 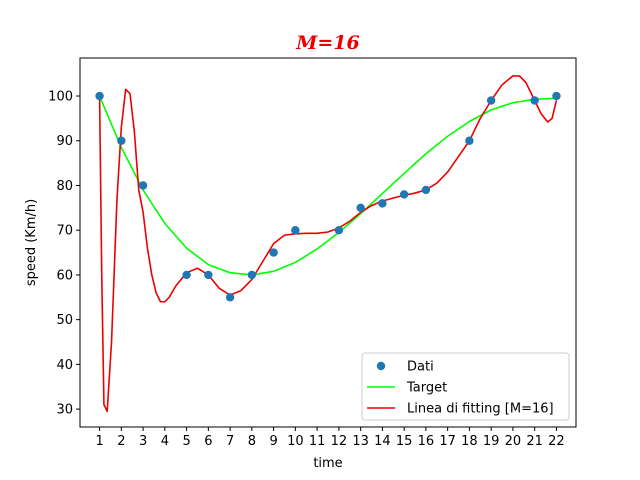 What do you see at coordinates (360, 441) in the screenshot?
I see `x-tick-label: 13` at bounding box center [360, 441].